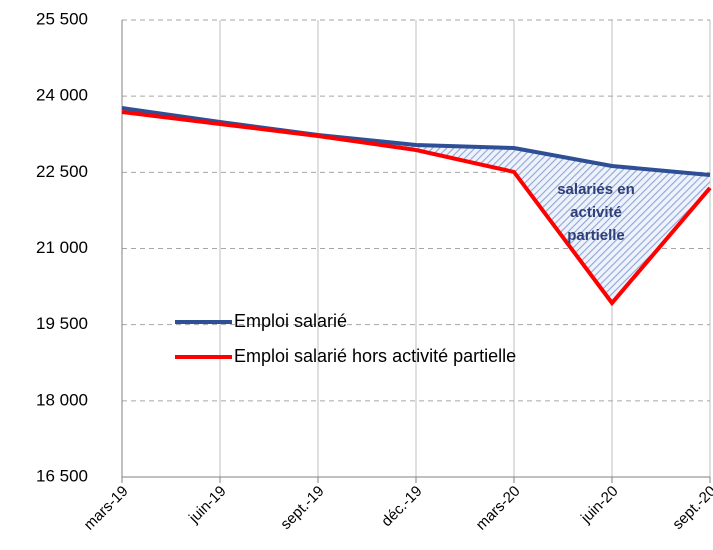 The width and height of the screenshot is (713, 550). Describe the element at coordinates (302, 508) in the screenshot. I see `x-tick-label: sept.-19` at that location.